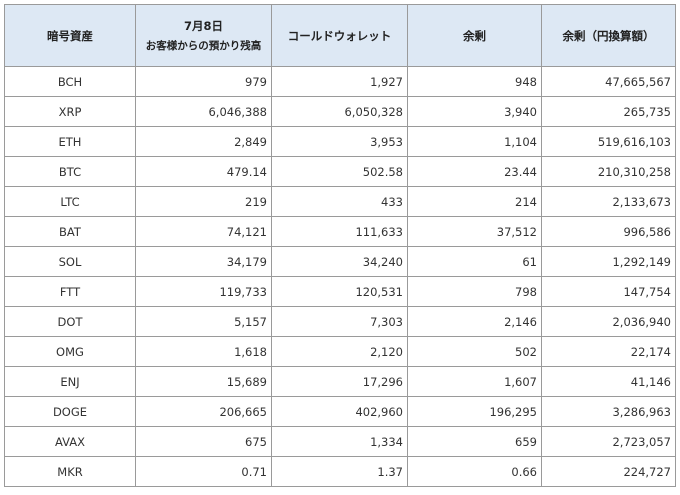 The image size is (680, 495). What do you see at coordinates (608, 351) in the screenshot?
I see `surplus-jpy-cell: 22,174` at bounding box center [608, 351].